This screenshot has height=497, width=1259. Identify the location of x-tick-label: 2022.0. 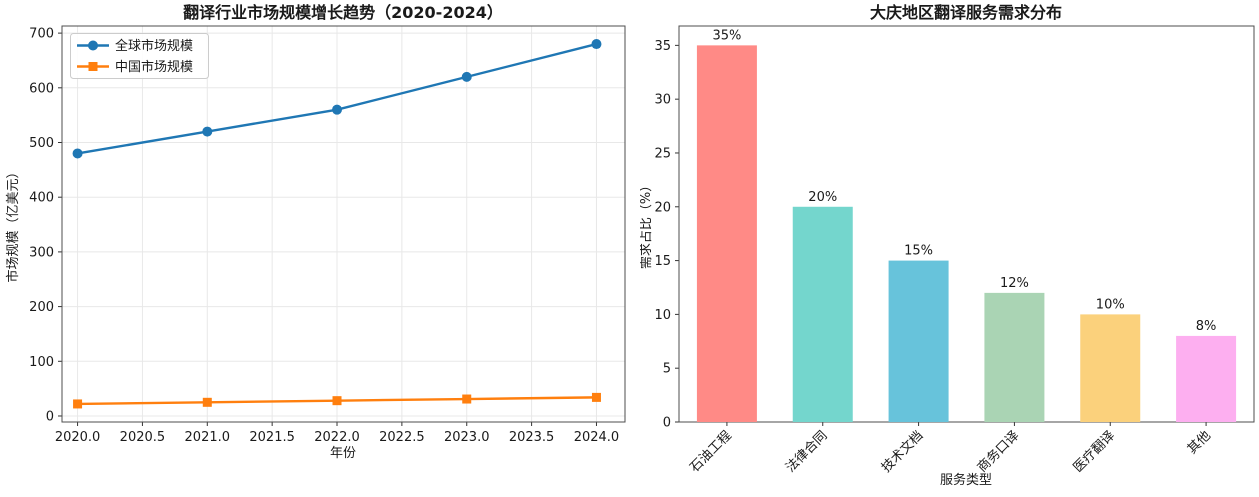
(337, 437).